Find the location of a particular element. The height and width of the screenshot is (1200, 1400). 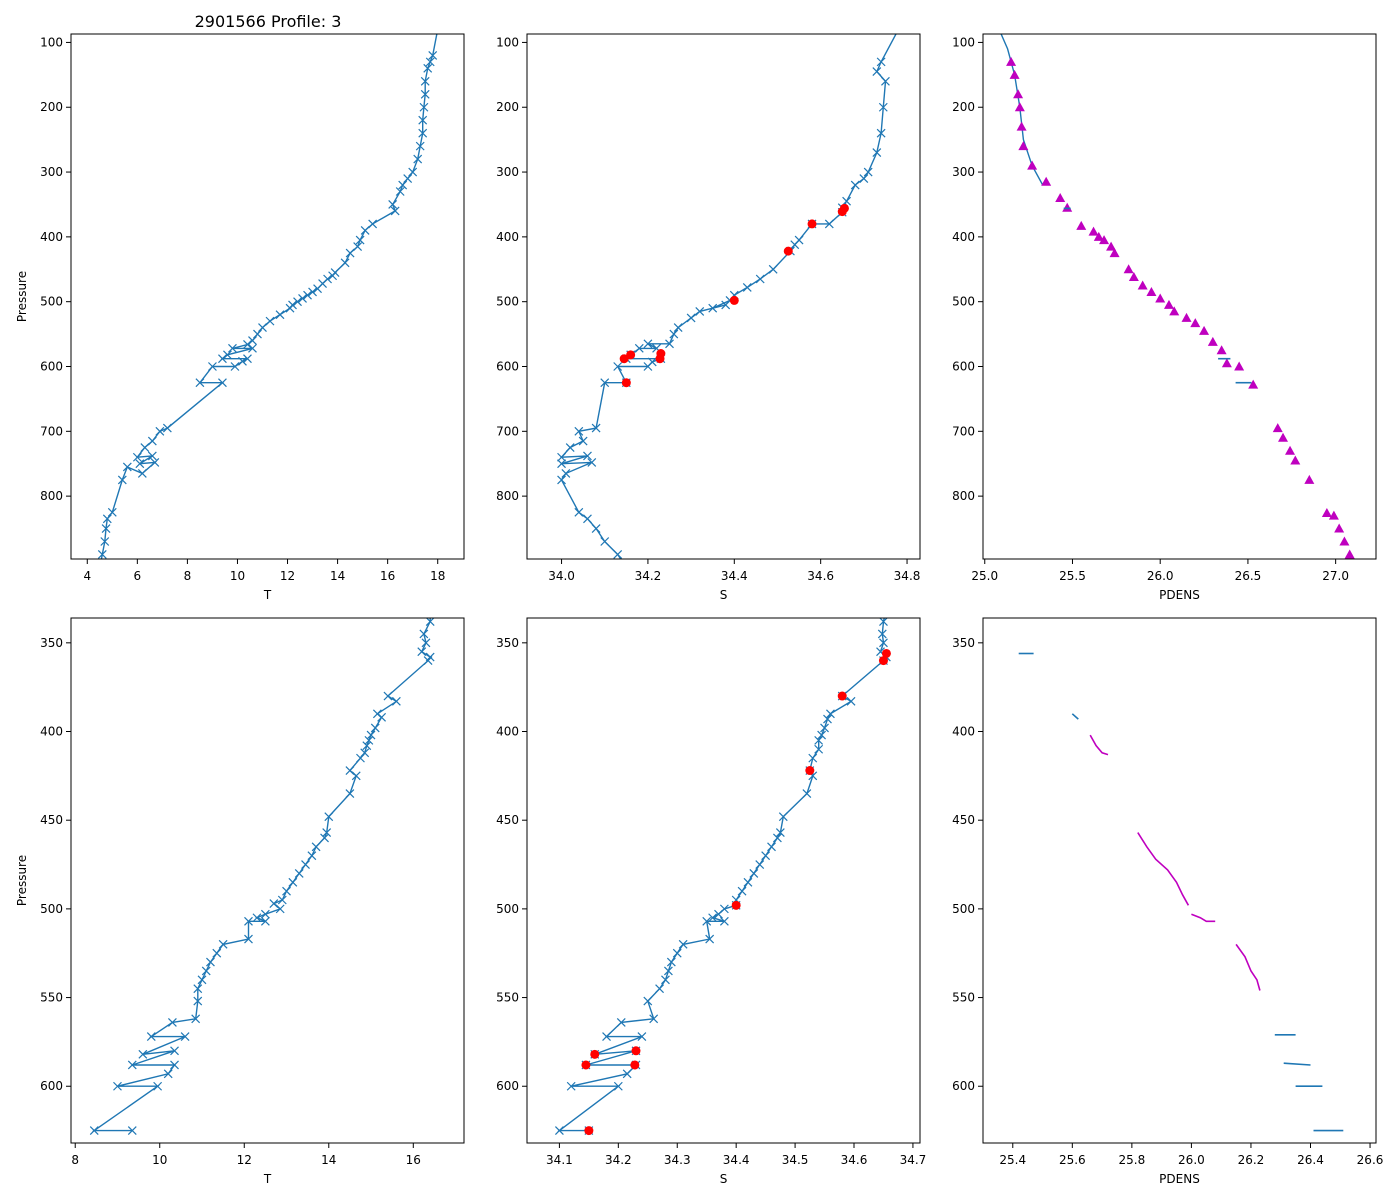

x-tick-label: 34.3 is located at coordinates (677, 1160).